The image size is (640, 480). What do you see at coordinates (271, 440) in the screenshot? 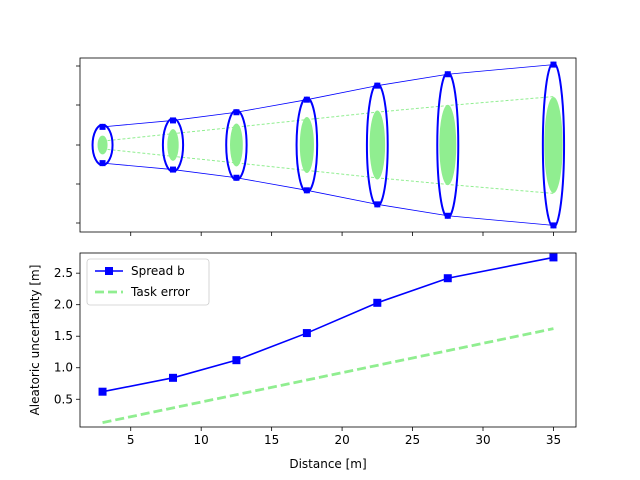
I see `x-tick-label: 15` at bounding box center [271, 440].